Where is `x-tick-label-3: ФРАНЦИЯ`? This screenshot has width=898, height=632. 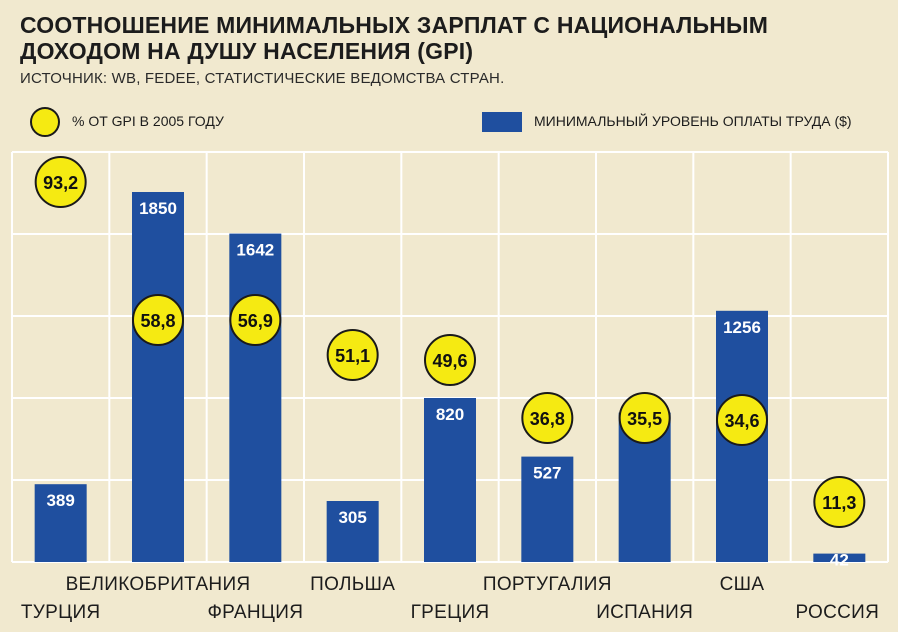 x-tick-label-3: ФРАНЦИЯ is located at coordinates (255, 612).